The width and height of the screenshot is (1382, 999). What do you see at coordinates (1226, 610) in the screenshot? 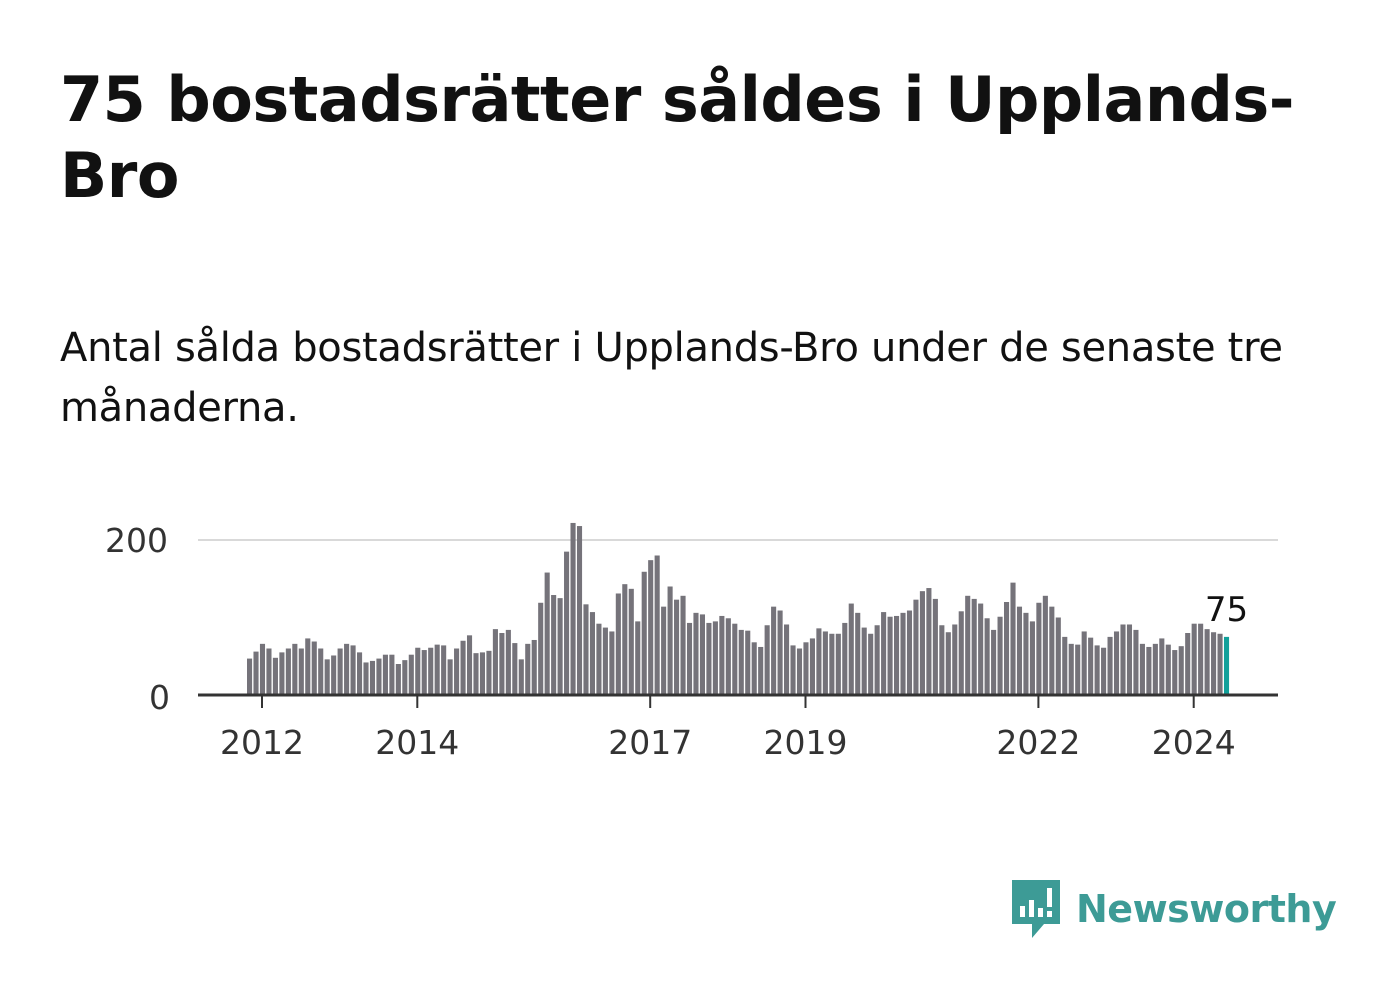
I see `last-value-label: 75` at bounding box center [1226, 610].